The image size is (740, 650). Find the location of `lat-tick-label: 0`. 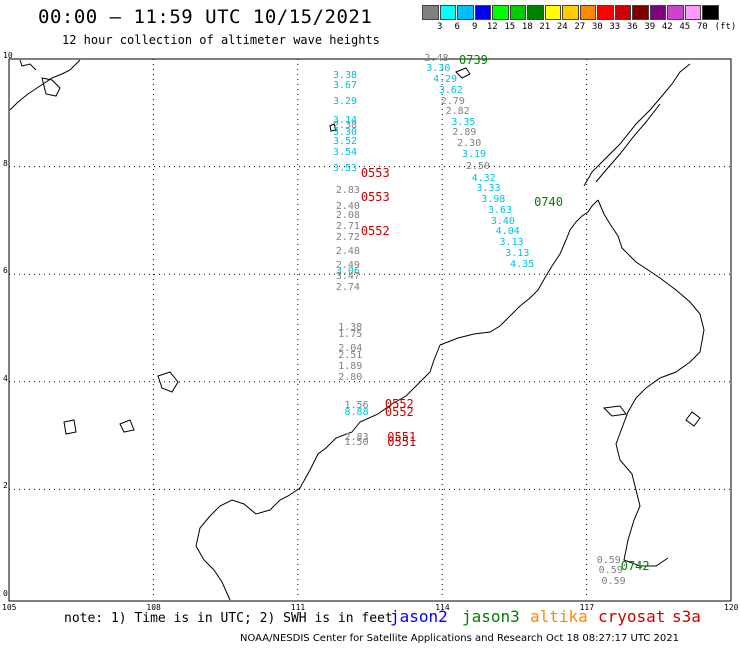

lat-tick-label: 0 is located at coordinates (5, 593).